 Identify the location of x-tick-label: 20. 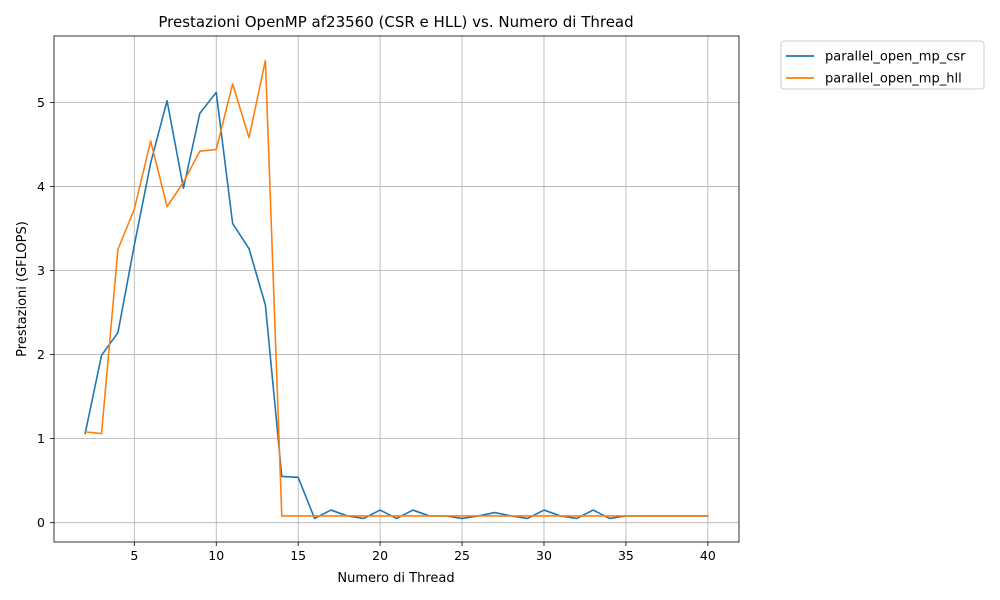
(380, 555).